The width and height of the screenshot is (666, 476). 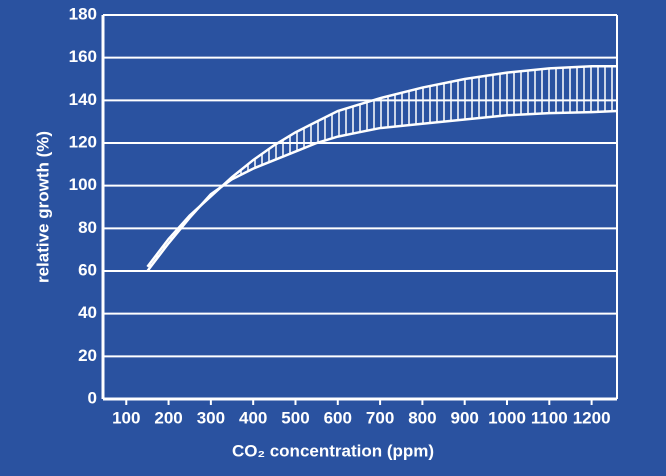 What do you see at coordinates (549, 417) in the screenshot?
I see `x-tick-label: 1100` at bounding box center [549, 417].